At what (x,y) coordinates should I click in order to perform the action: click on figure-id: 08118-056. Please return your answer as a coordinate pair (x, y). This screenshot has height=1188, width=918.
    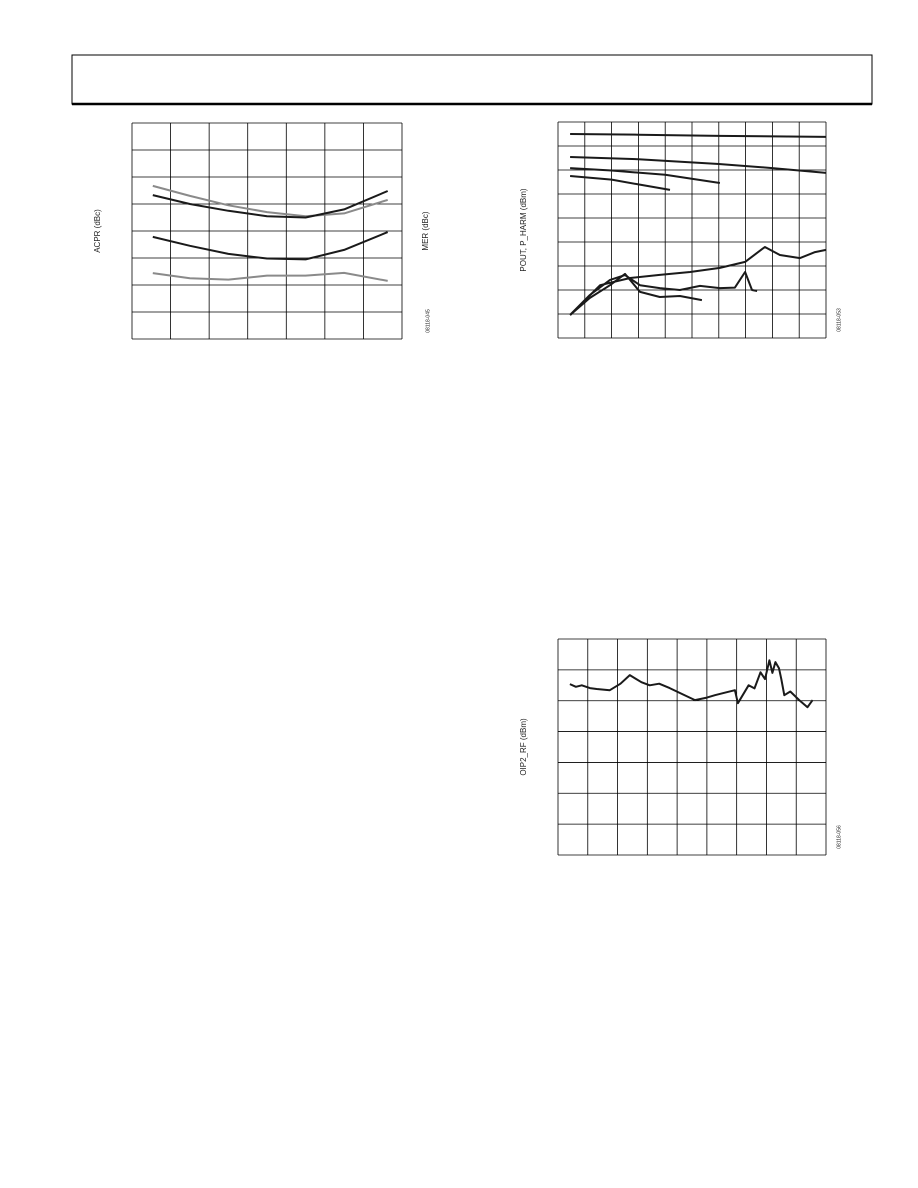
    Looking at the image, I should click on (839, 837).